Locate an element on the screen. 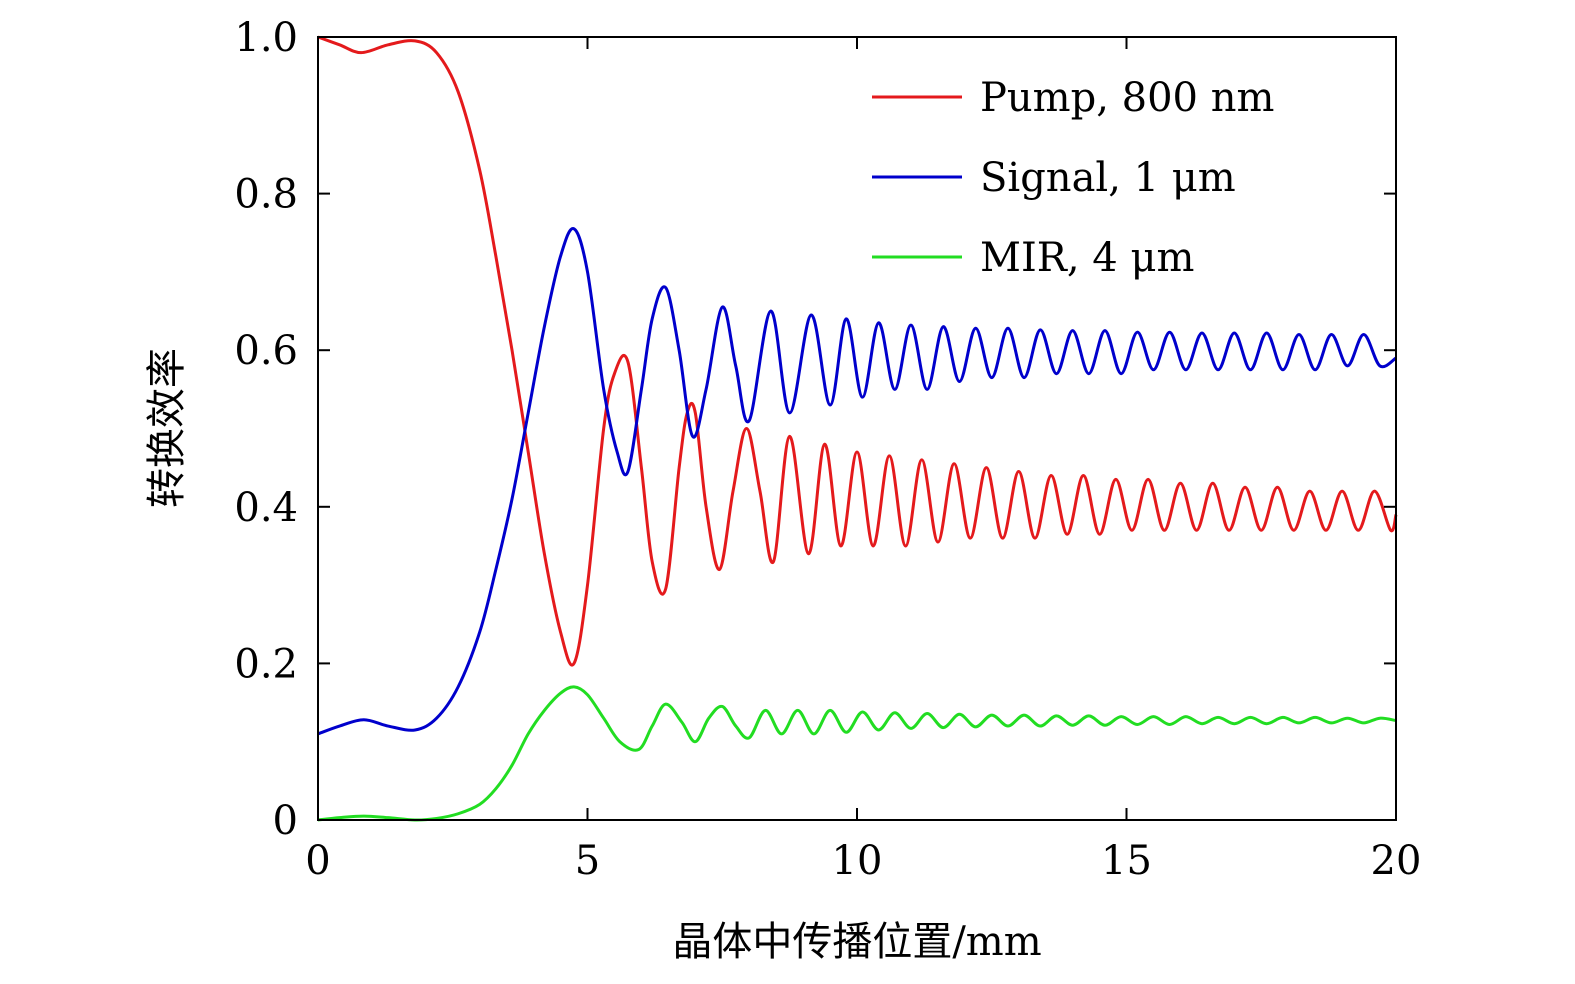 This screenshot has height=984, width=1575. legend-label-signal: Signal, 1 μm is located at coordinates (1108, 178).